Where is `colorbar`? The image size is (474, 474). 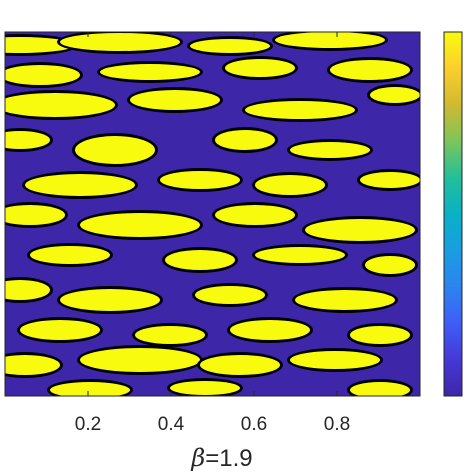 colorbar is located at coordinates (453, 214).